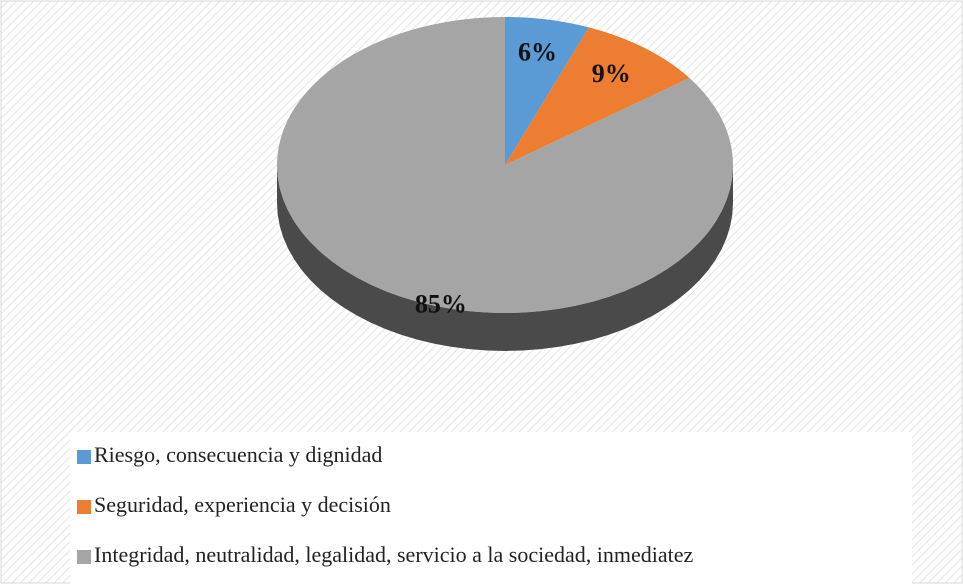 The image size is (963, 584). What do you see at coordinates (611, 73) in the screenshot?
I see `data-label: 9%` at bounding box center [611, 73].